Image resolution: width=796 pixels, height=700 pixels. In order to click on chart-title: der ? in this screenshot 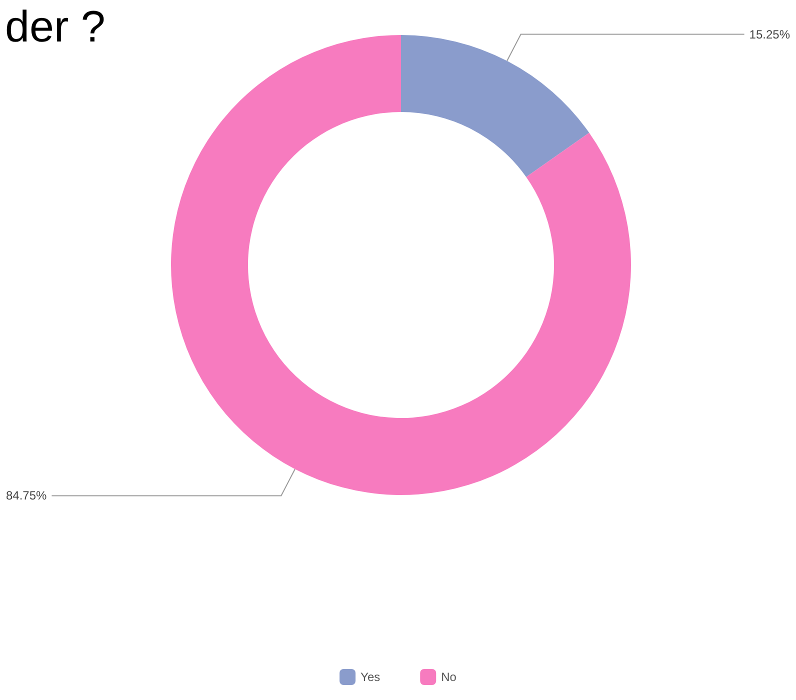, I will do `click(55, 27)`.